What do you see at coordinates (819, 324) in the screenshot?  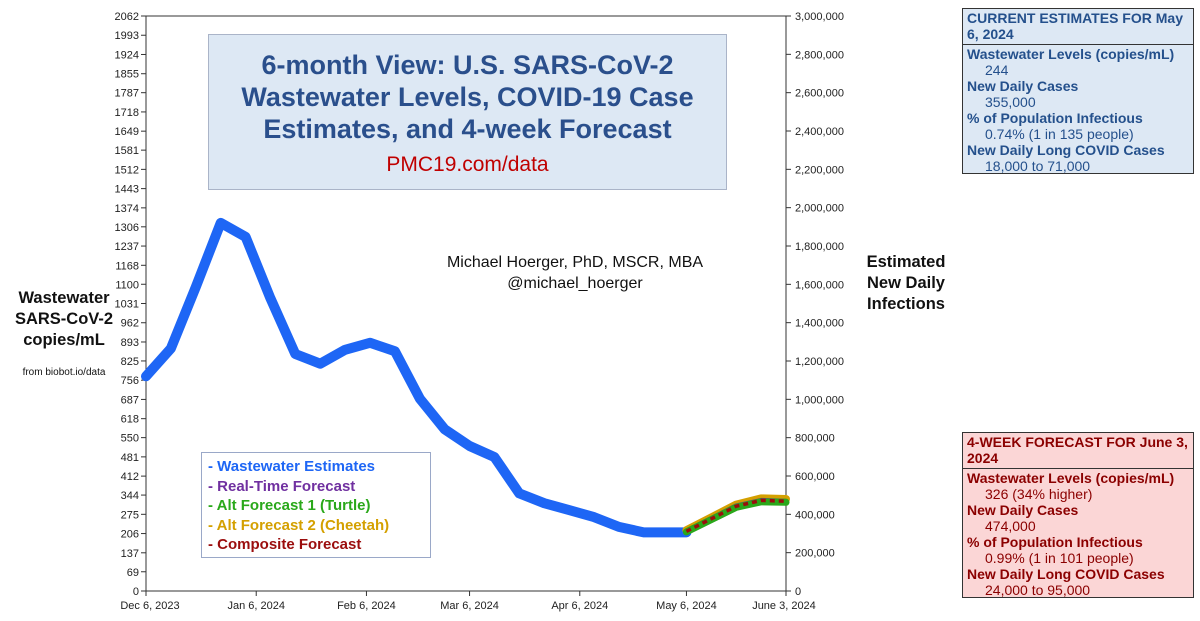 I see `right-tick-label: 1,400,000` at bounding box center [819, 324].